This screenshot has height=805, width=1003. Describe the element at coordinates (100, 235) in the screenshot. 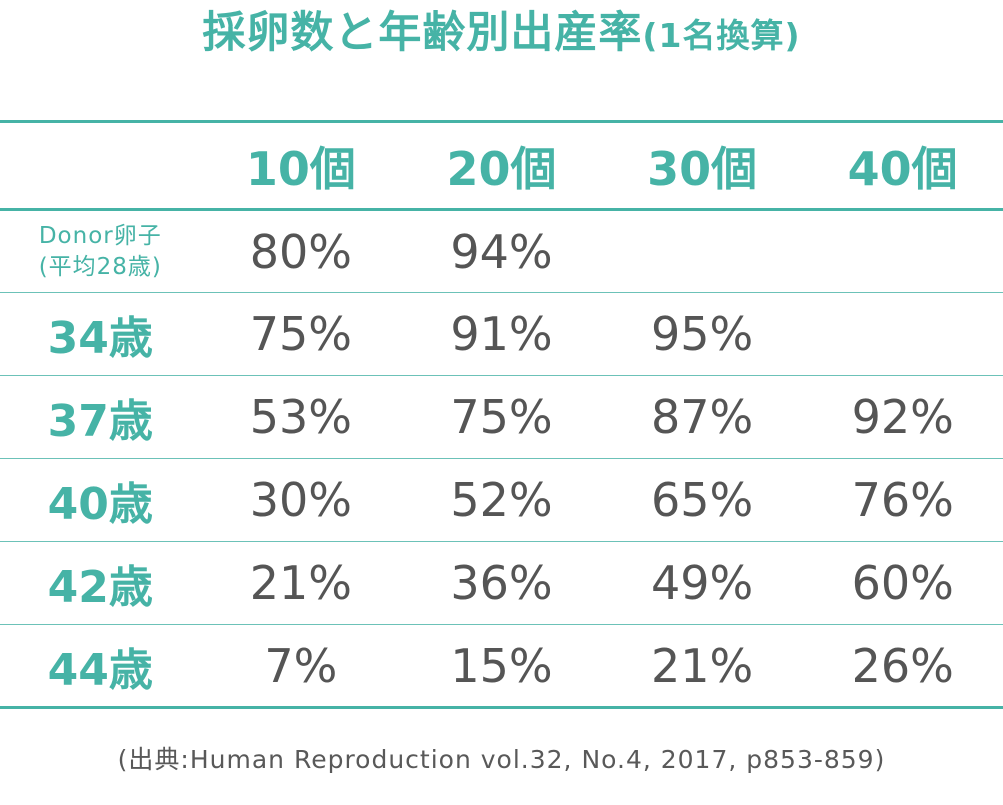

I see `row-header-line: Donor卵子` at that location.